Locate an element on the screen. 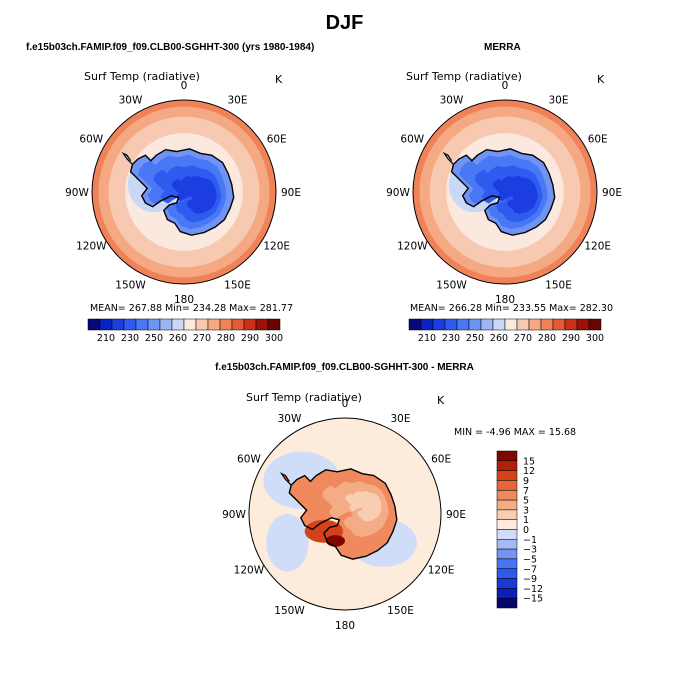  colorbar-tick-label: −15 is located at coordinates (533, 599).